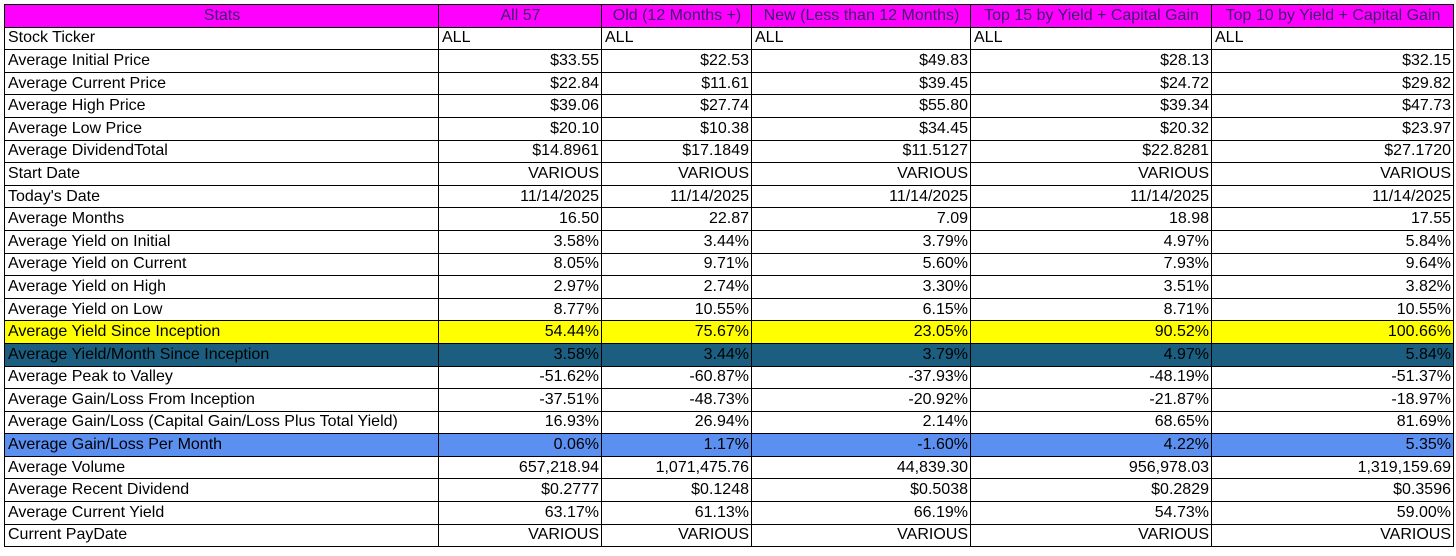  I want to click on value-cell: 2.97%, so click(520, 287).